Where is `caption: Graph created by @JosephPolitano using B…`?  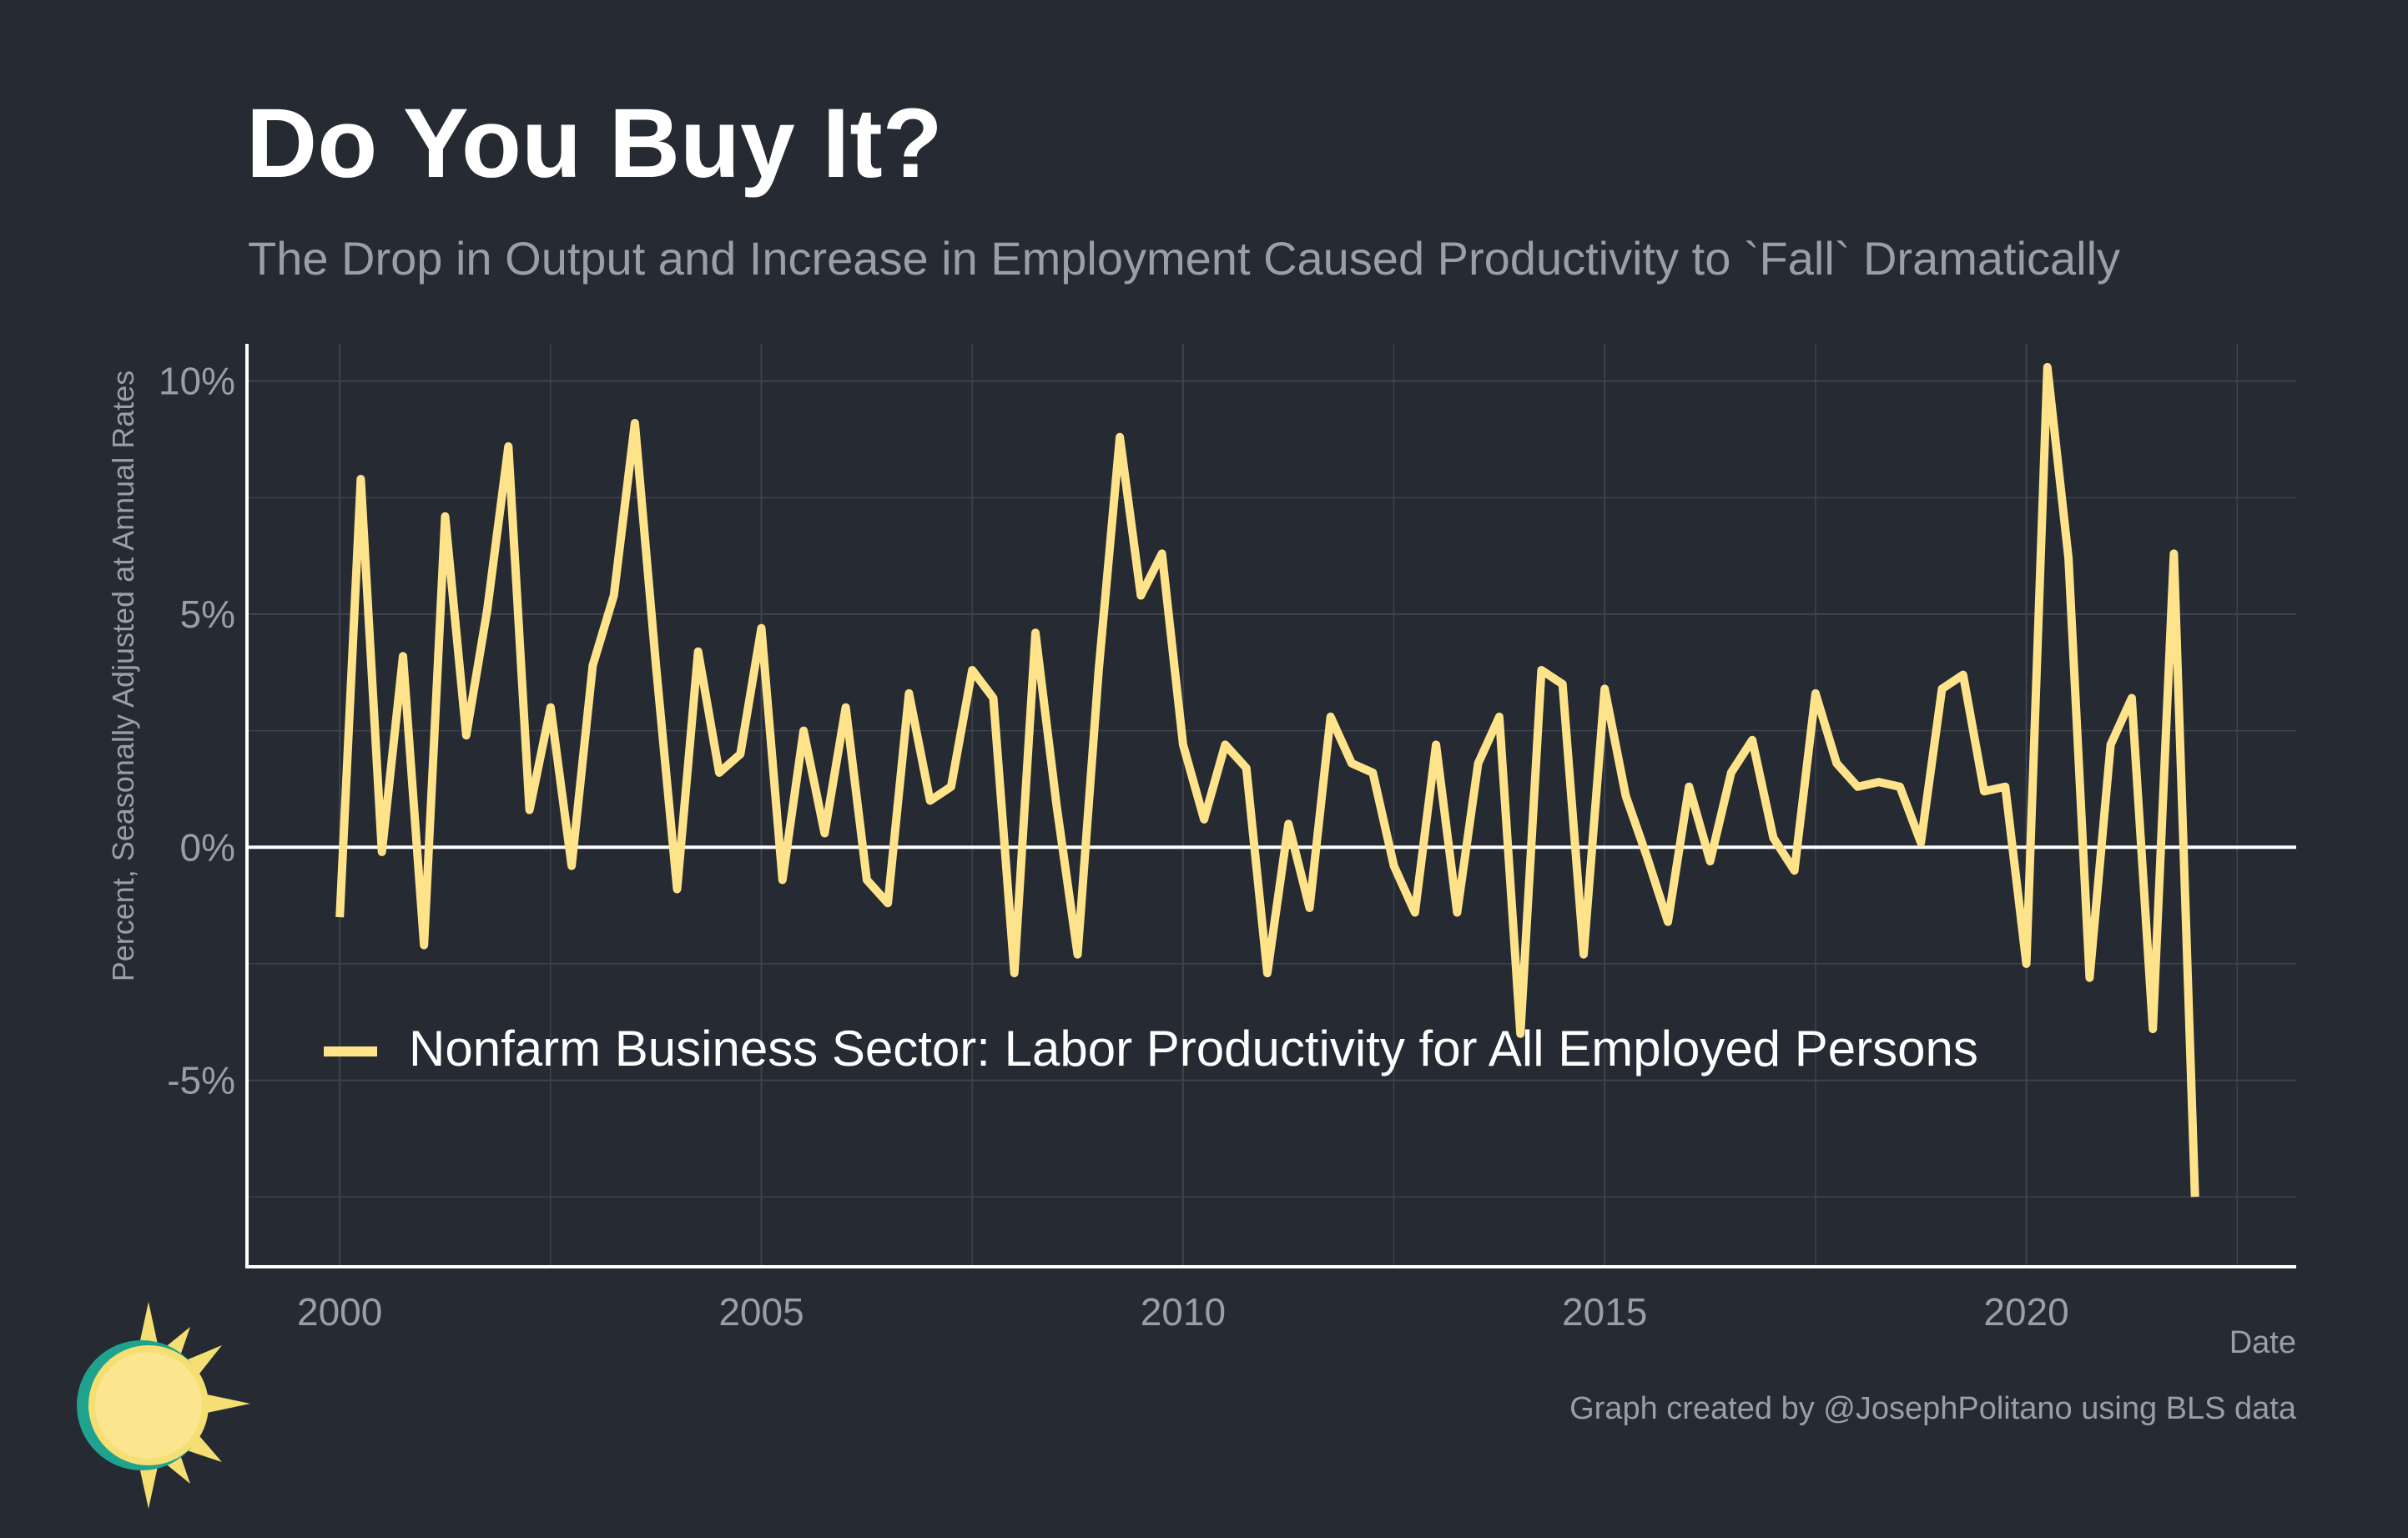 caption: Graph created by @JosephPolitano using B… is located at coordinates (1933, 1408).